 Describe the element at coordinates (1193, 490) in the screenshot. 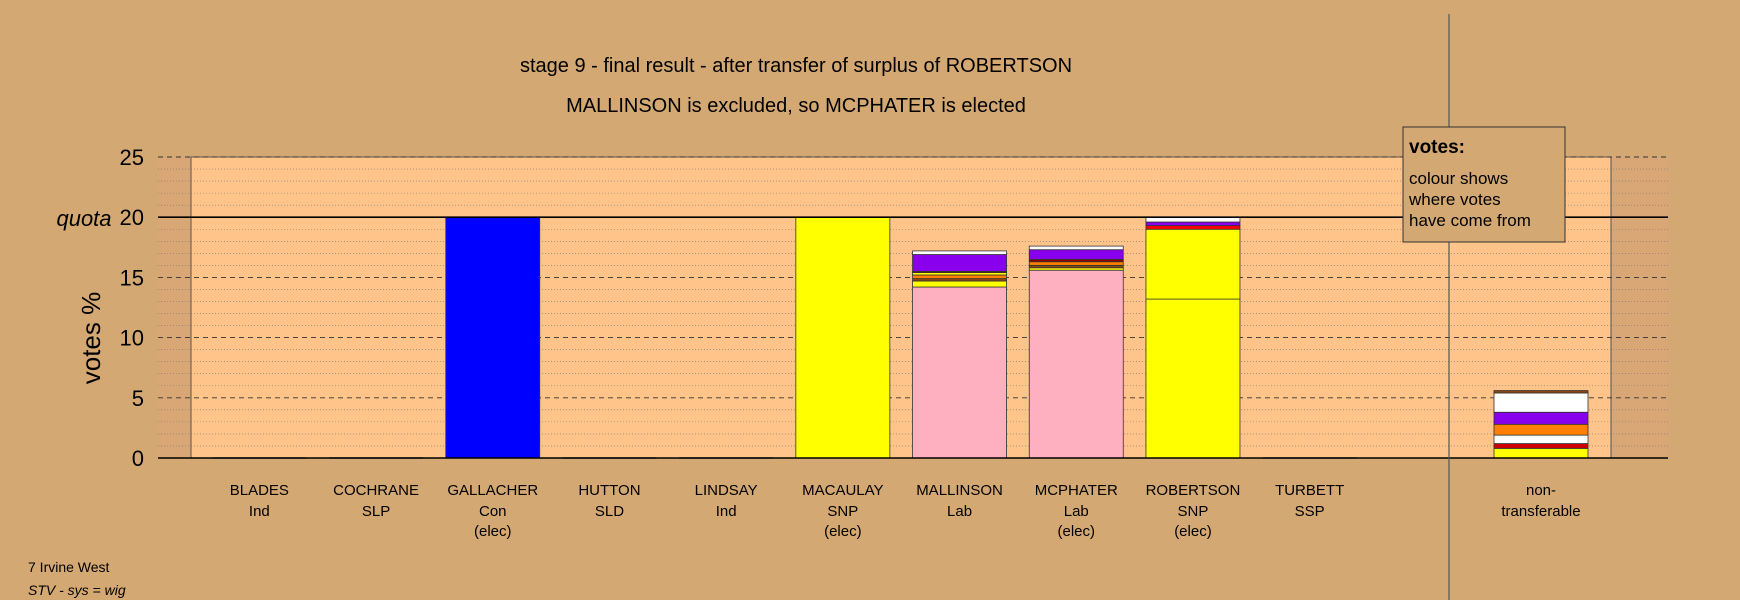

I see `x-tick-label-name: ROBERTSON` at that location.